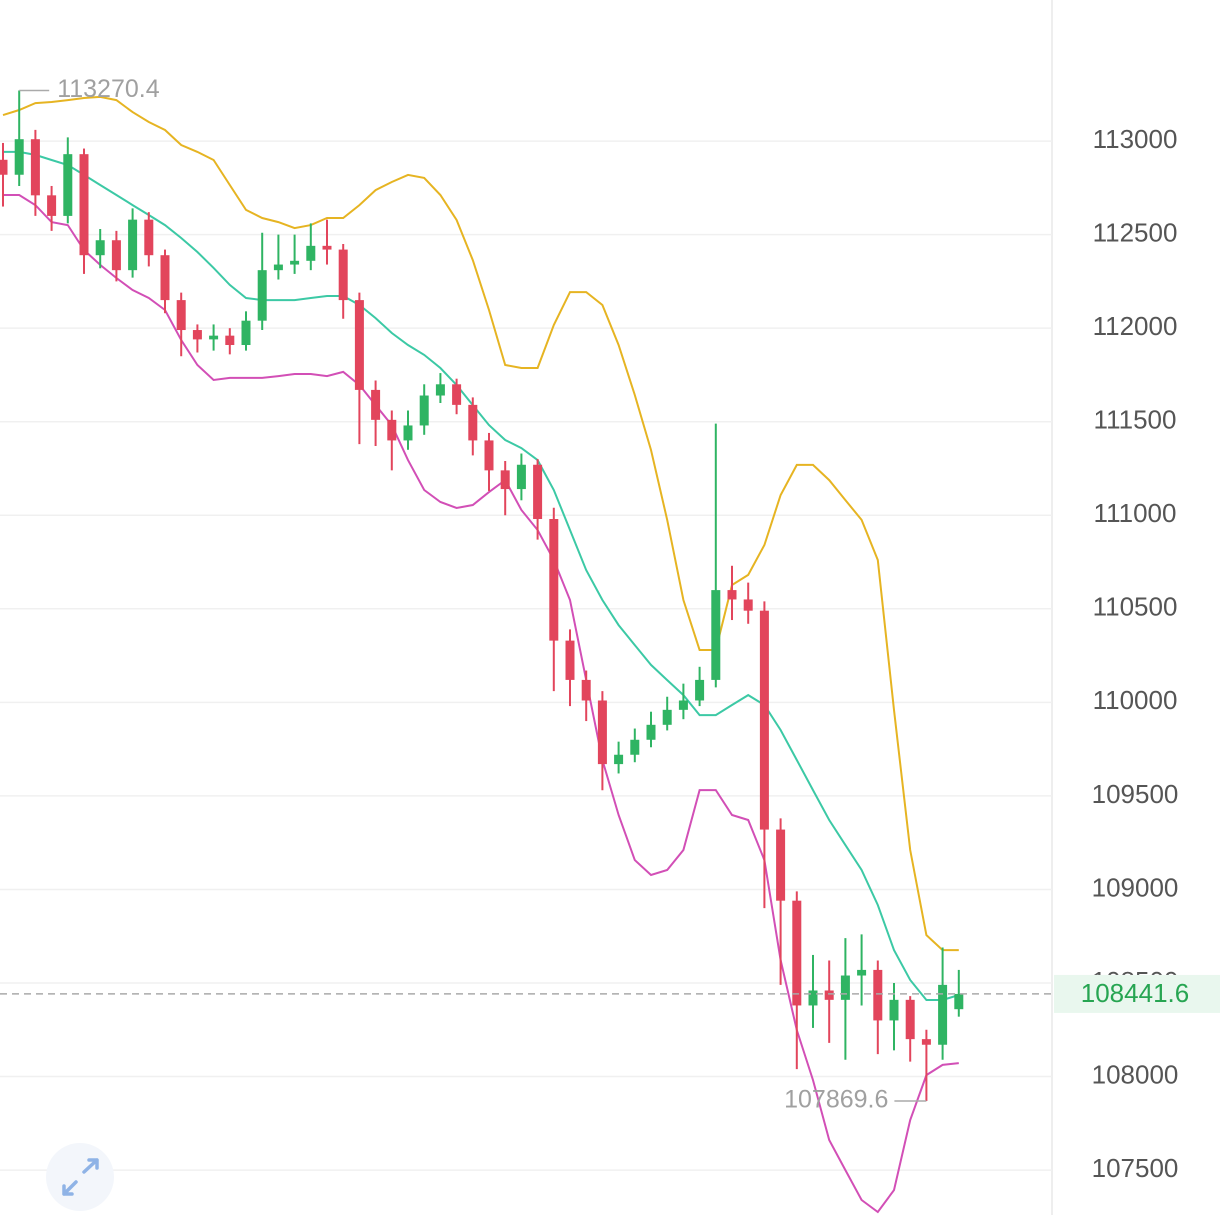 The width and height of the screenshot is (1220, 1215). What do you see at coordinates (1135, 607) in the screenshot?
I see `y-tick-label: 110500` at bounding box center [1135, 607].